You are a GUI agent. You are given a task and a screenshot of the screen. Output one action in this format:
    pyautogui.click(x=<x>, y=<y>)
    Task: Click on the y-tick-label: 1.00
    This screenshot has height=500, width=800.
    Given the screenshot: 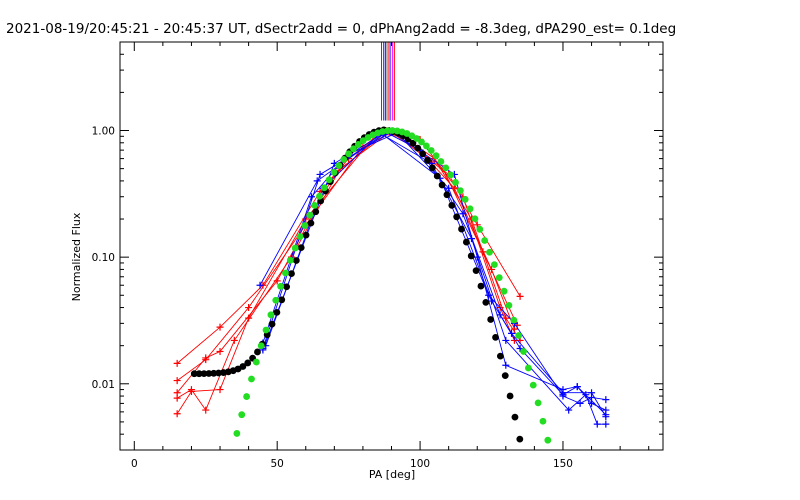 What is the action you would take?
    pyautogui.click(x=103, y=132)
    